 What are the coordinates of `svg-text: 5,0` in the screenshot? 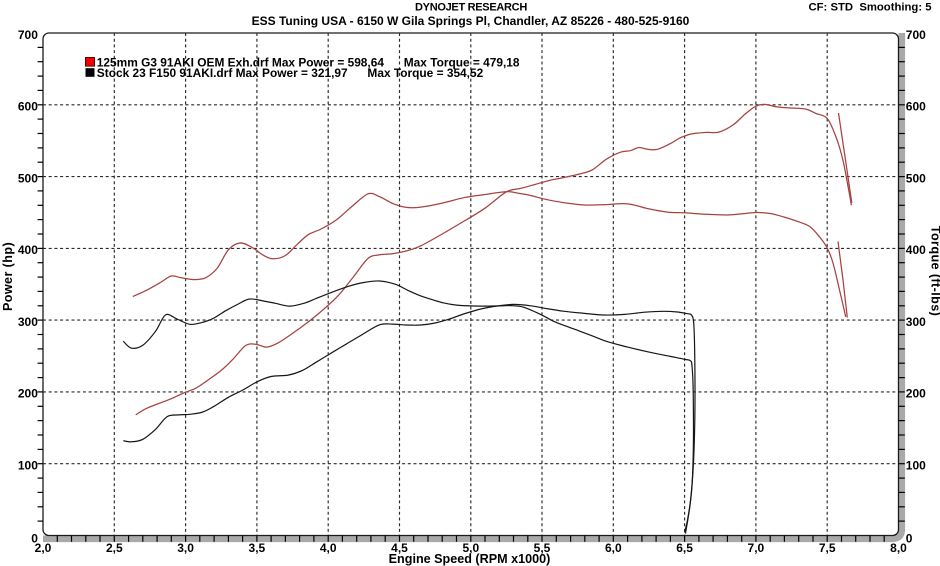 It's located at (470, 548).